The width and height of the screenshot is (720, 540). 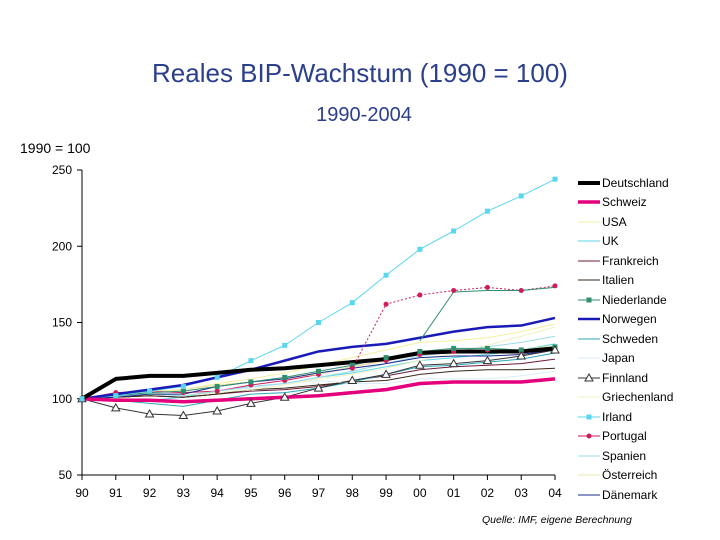 I want to click on x-tick-label: 02, so click(x=488, y=493).